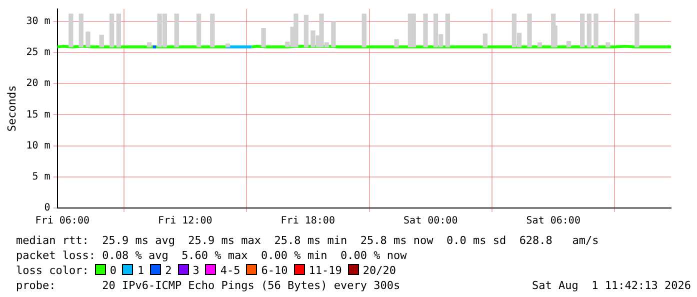 The height and width of the screenshot is (297, 697). I want to click on legend-label: 4-5, so click(230, 270).